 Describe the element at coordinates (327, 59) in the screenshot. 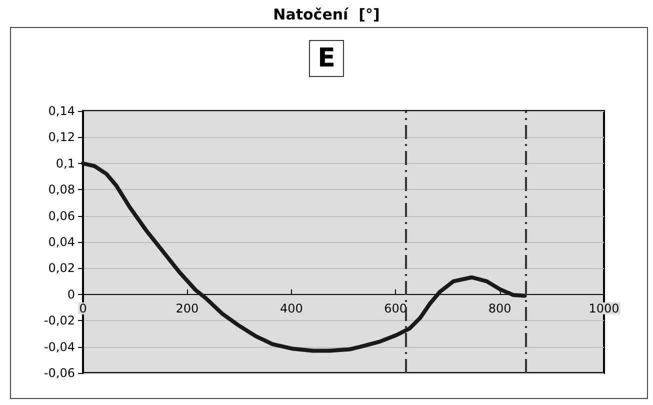

I see `text: E` at that location.